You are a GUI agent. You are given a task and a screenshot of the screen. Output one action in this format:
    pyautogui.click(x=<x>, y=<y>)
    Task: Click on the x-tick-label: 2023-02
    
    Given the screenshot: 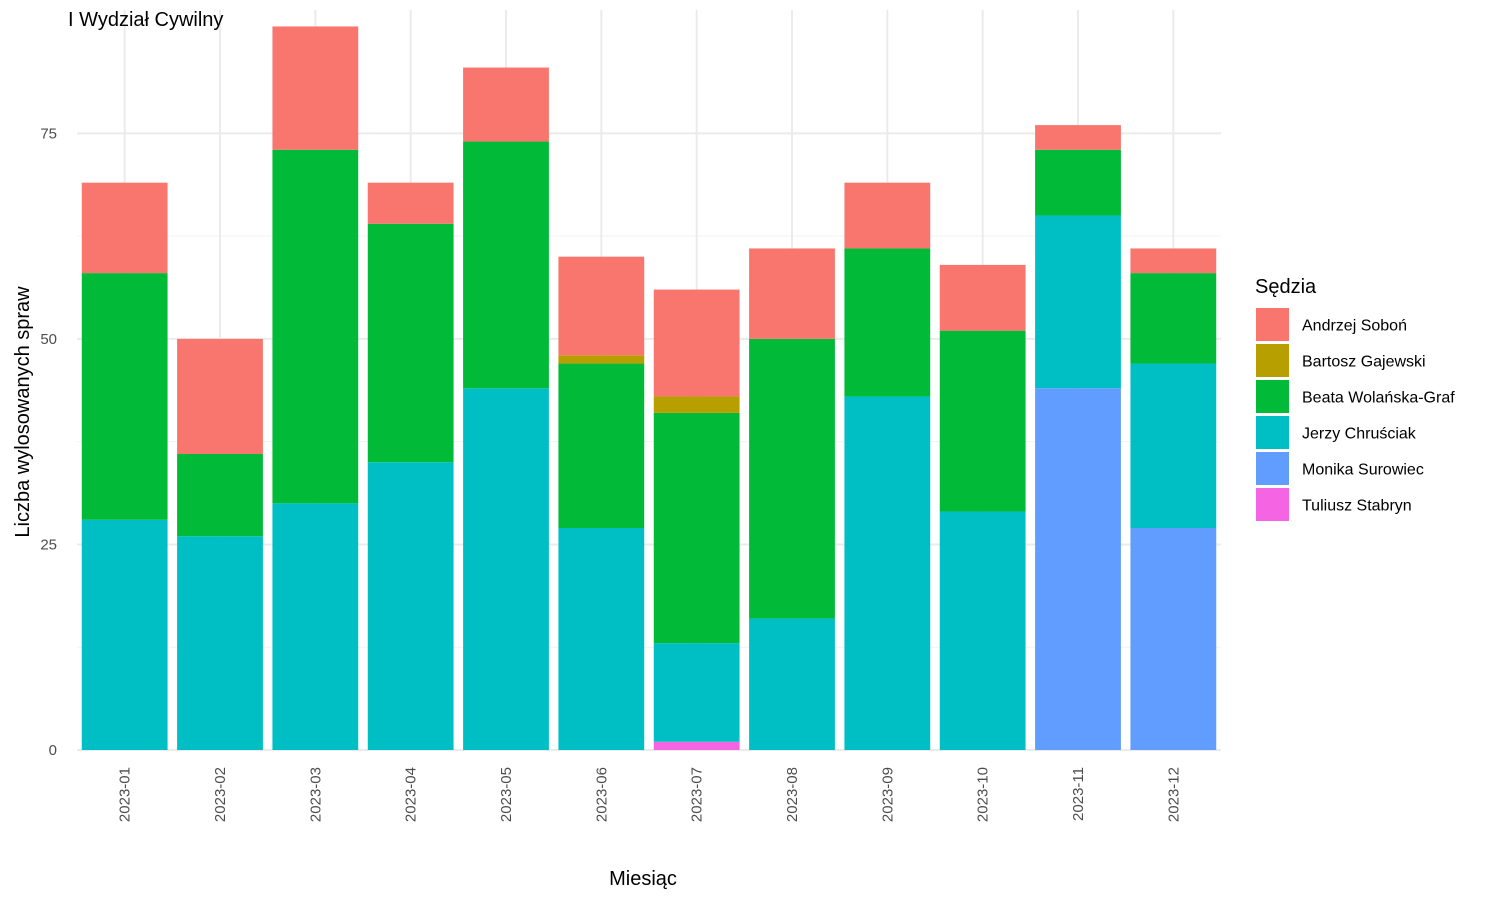 What is the action you would take?
    pyautogui.click(x=220, y=794)
    